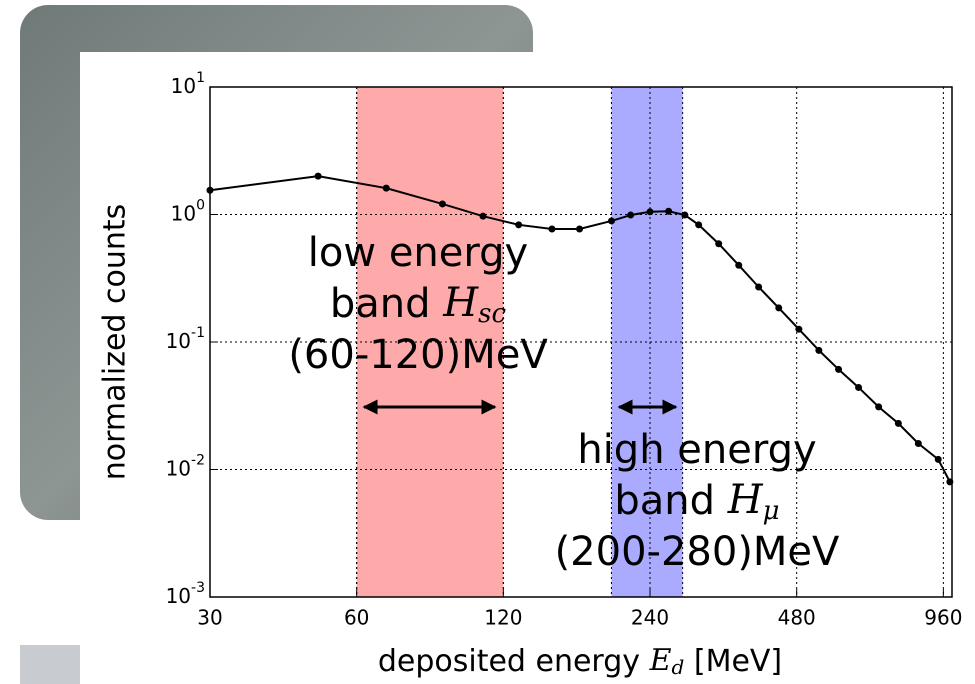  I want to click on annotation-text: low energy, so click(418, 253).